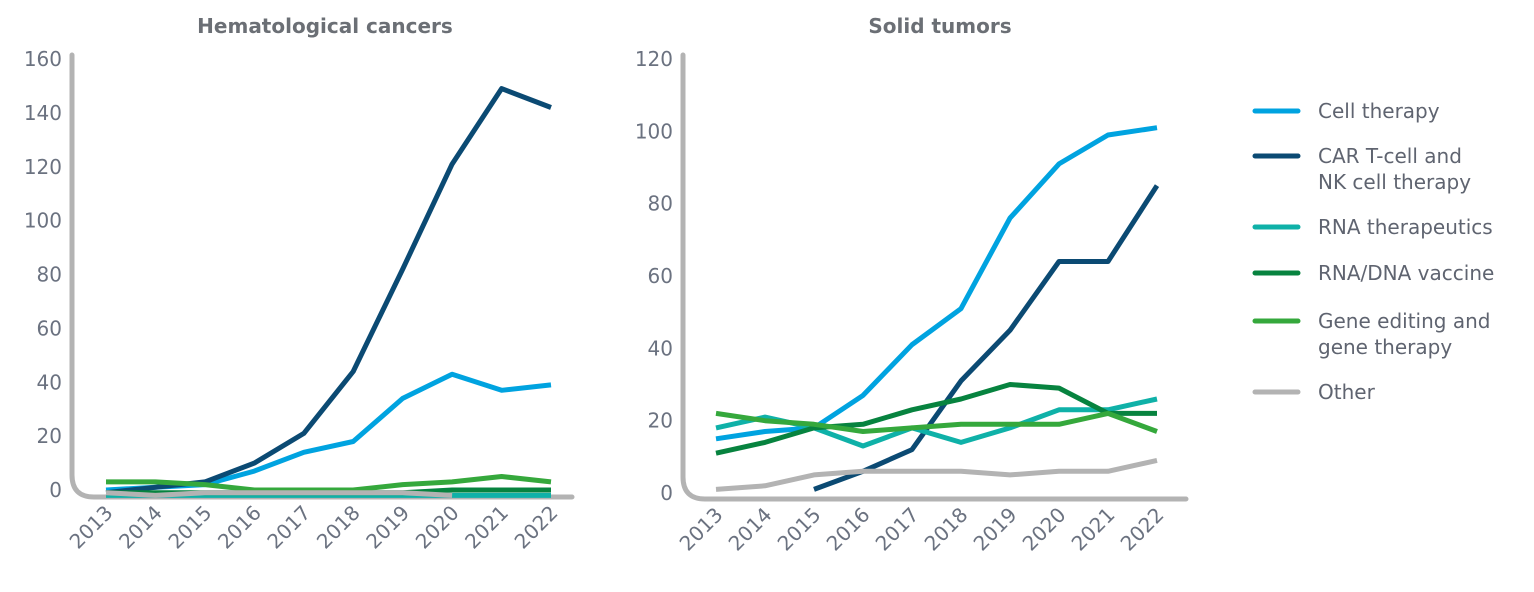  What do you see at coordinates (986, 338) in the screenshot?
I see `series-line-car-t-cell-and-nk-cell-therapy` at bounding box center [986, 338].